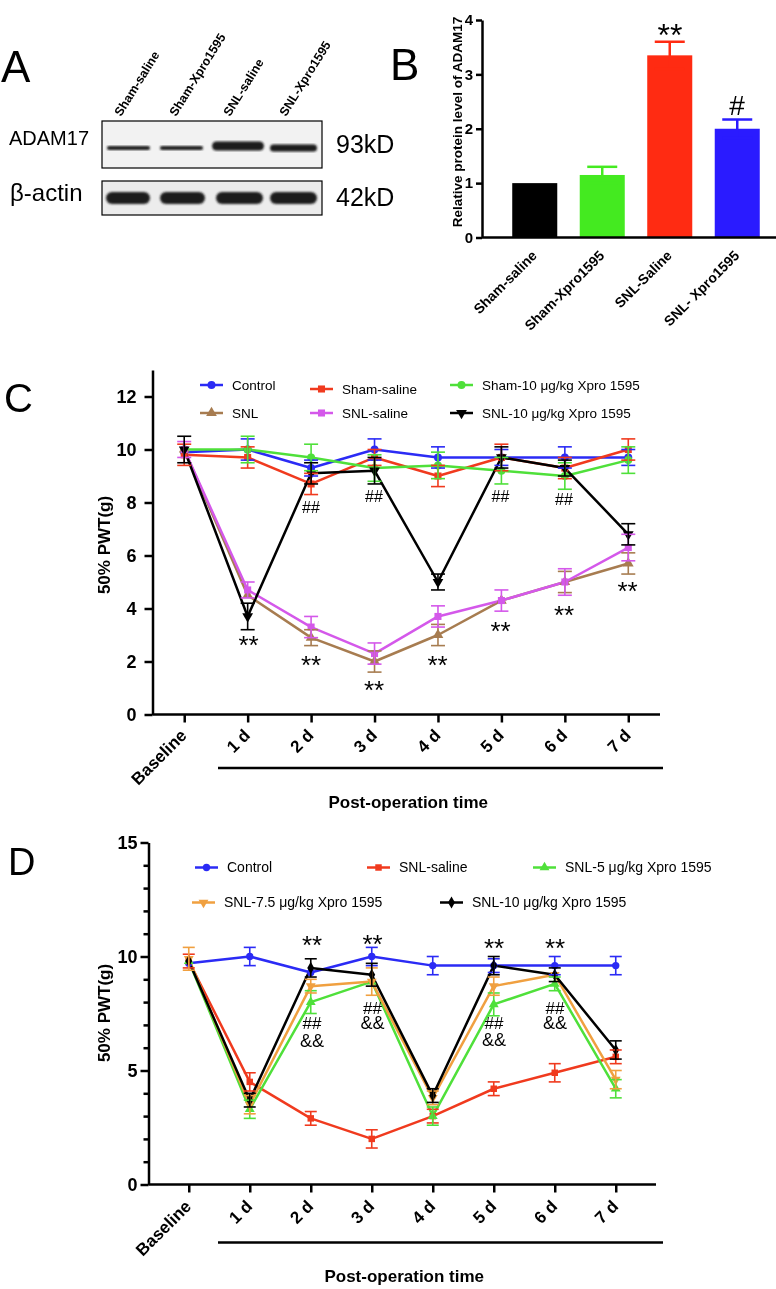 This screenshot has width=776, height=1289. I want to click on y-tick-label: 5, so click(132, 1070).